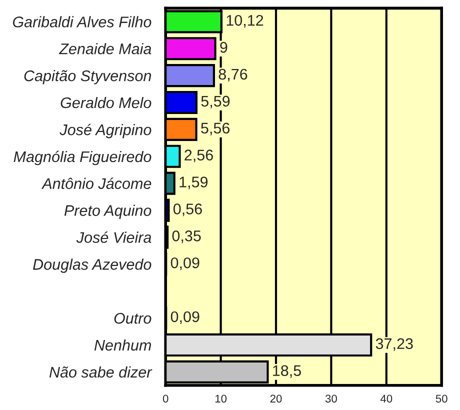  Describe the element at coordinates (394, 344) in the screenshot. I see `data-label: 37,23` at that location.